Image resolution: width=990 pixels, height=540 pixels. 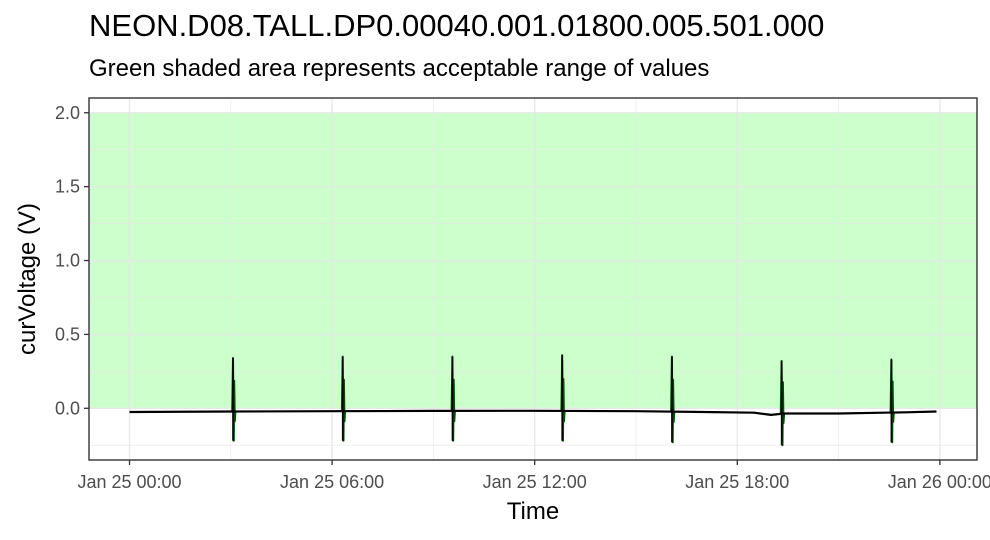 I want to click on data-layer, so click(x=533, y=400).